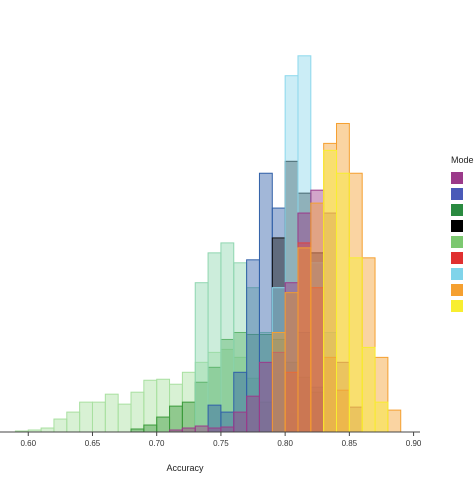 The height and width of the screenshot is (479, 474). What do you see at coordinates (185, 468) in the screenshot?
I see `x-axis-label: Accuracy` at bounding box center [185, 468].